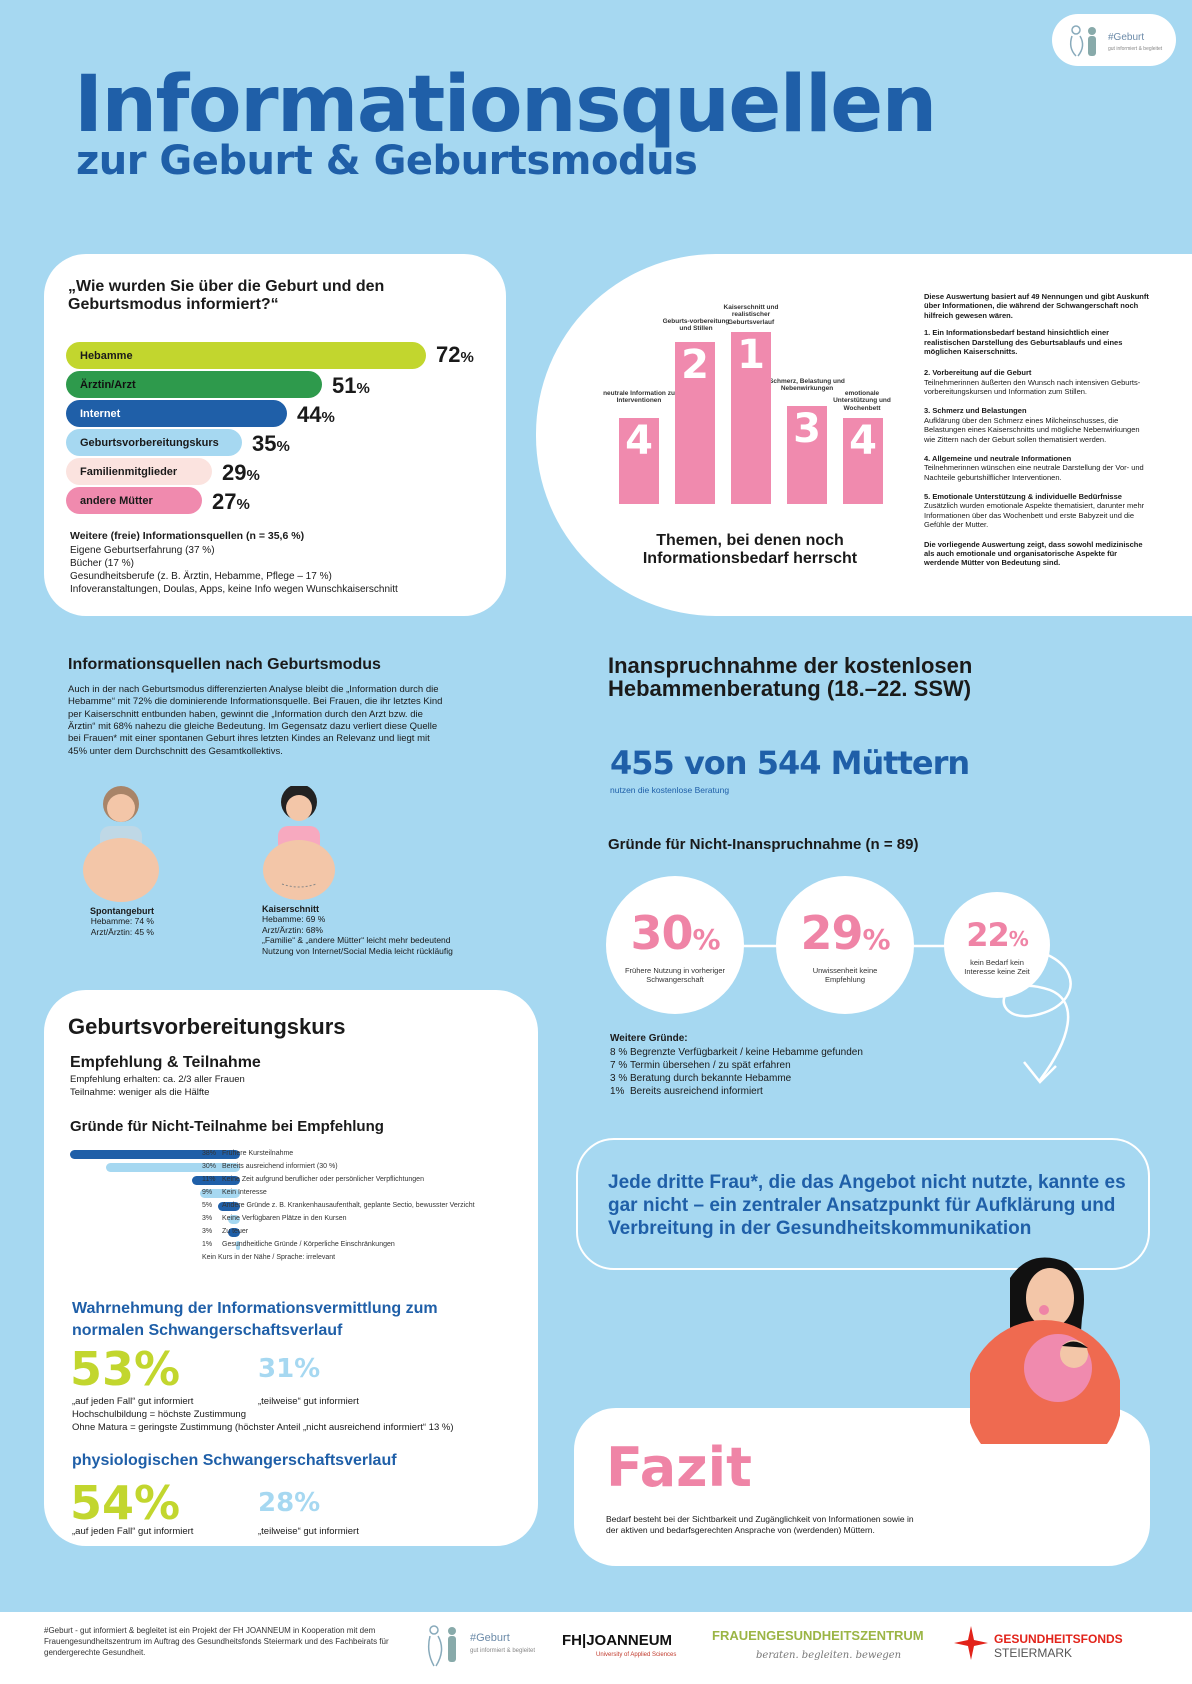 Image resolution: width=1192 pixels, height=1684 pixels. Describe the element at coordinates (271, 443) in the screenshot. I see `bar-value: 35%` at that location.